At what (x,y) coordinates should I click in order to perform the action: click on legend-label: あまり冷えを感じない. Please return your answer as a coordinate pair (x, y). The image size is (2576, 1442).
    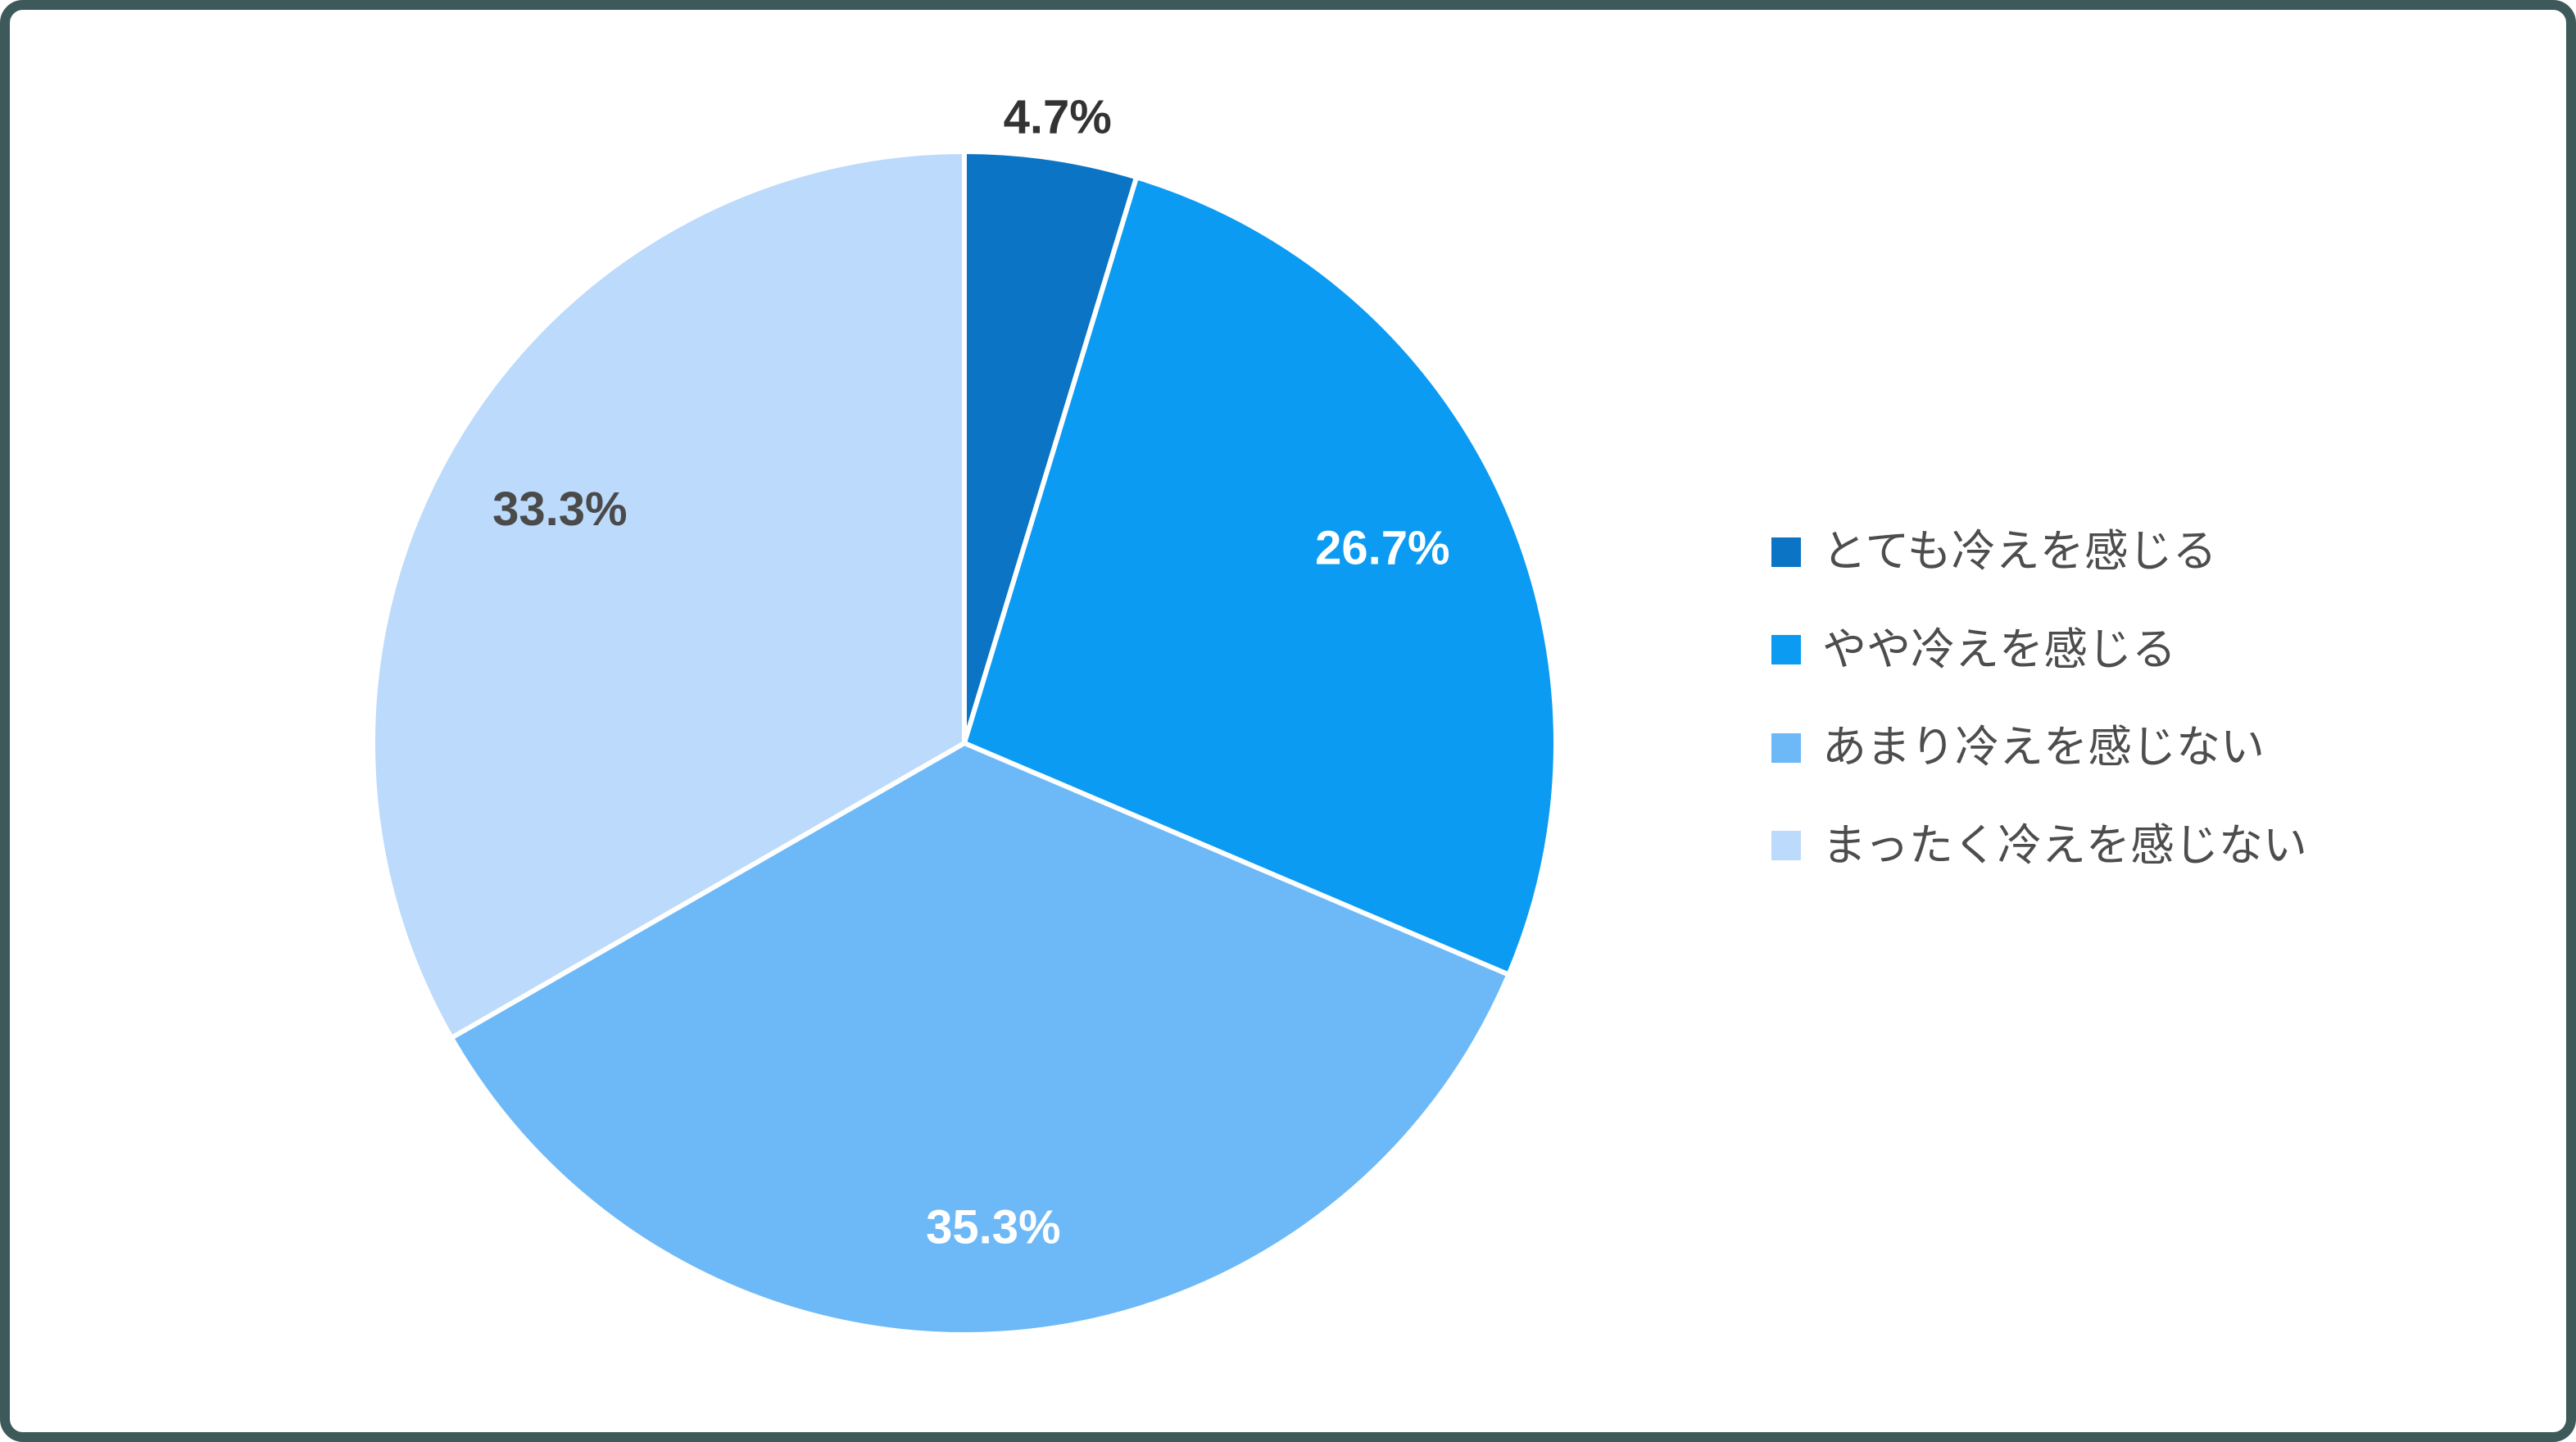
    Looking at the image, I should click on (2043, 747).